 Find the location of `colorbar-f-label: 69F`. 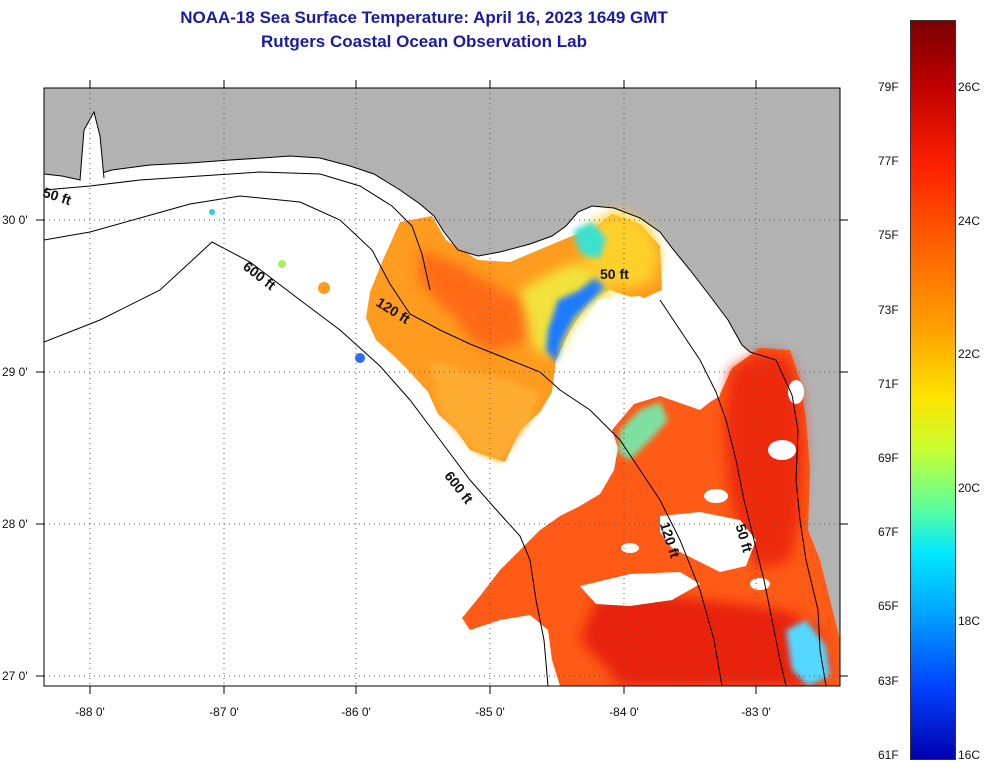

colorbar-f-label: 69F is located at coordinates (888, 458).